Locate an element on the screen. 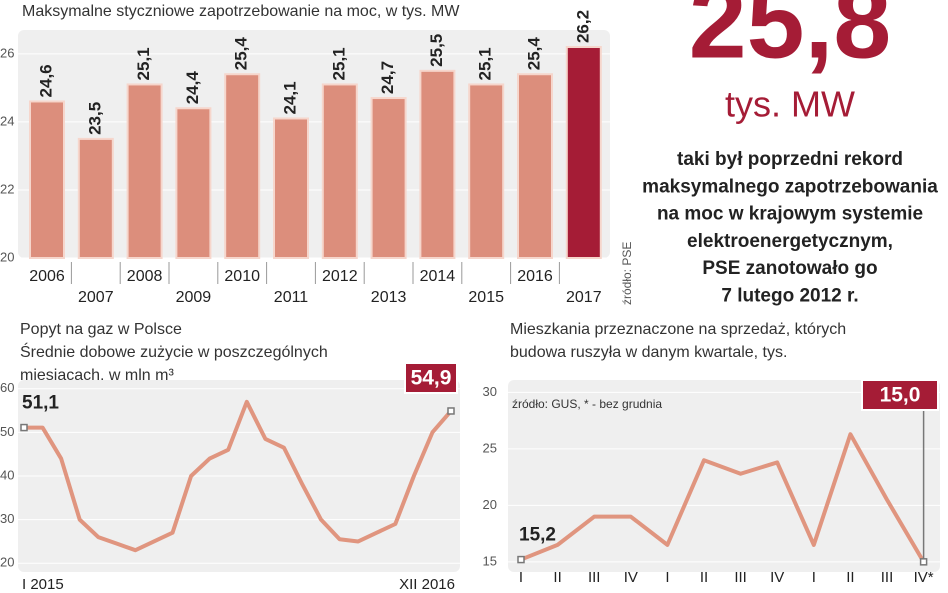 The image size is (948, 593). x-tick-label: 2011 is located at coordinates (291, 297).